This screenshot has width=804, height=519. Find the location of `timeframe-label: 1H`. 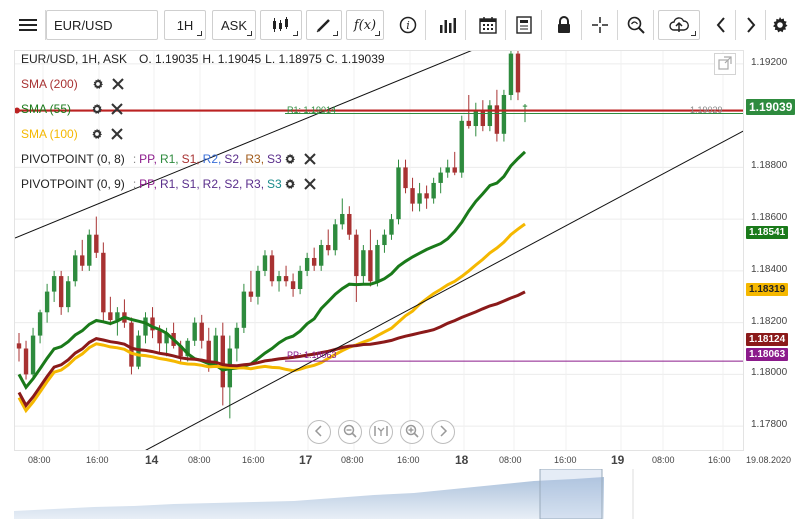

timeframe-label: 1H is located at coordinates (185, 25).